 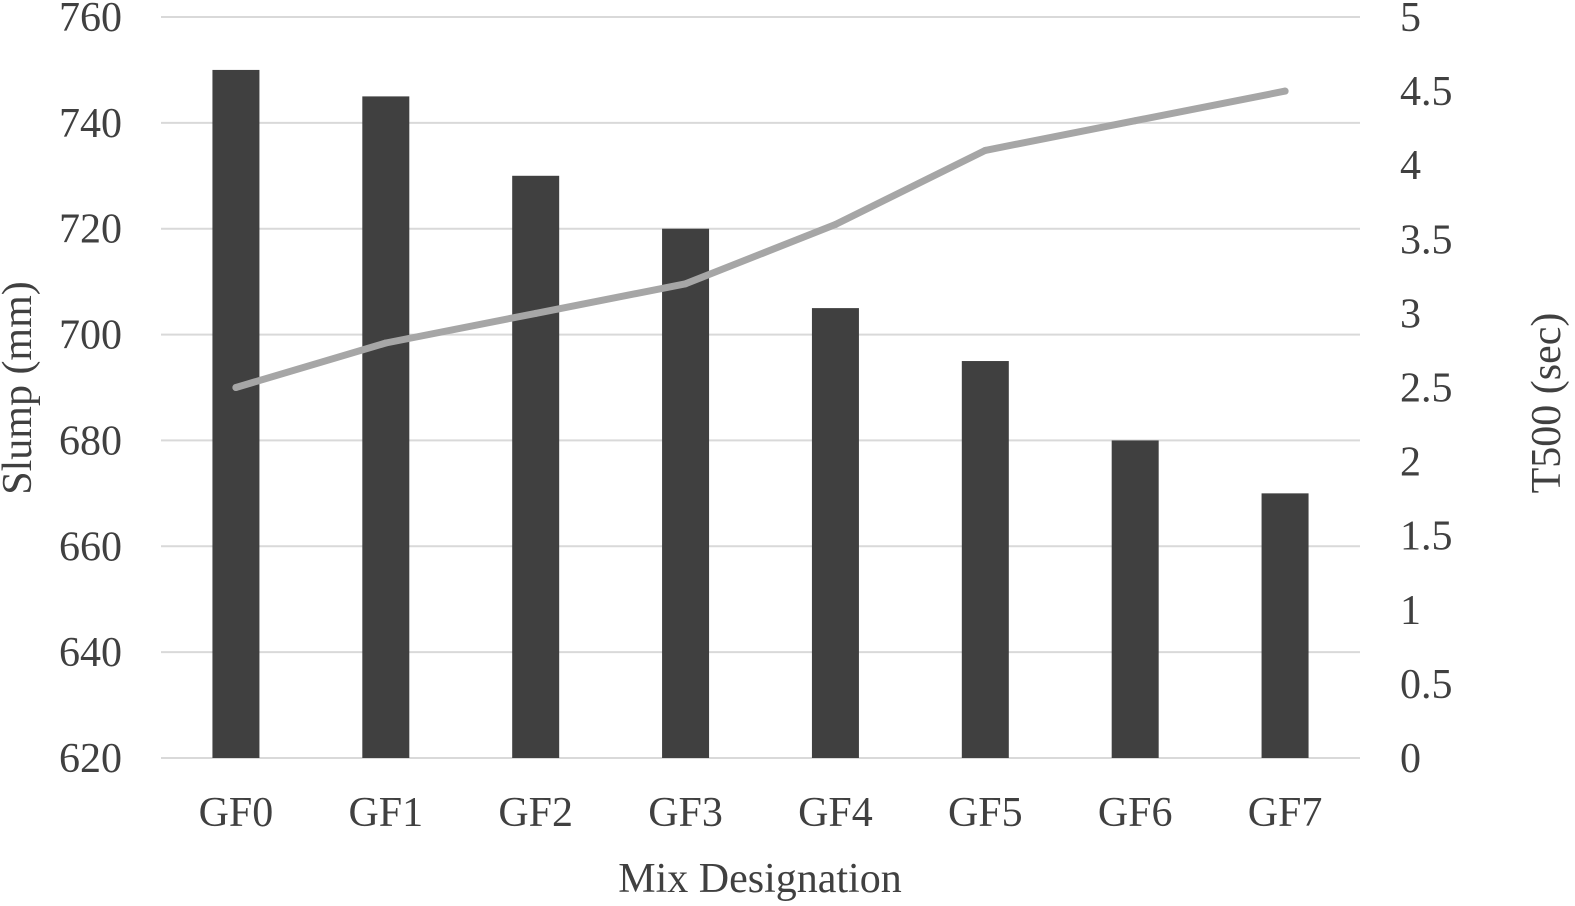 What do you see at coordinates (985, 150) in the screenshot?
I see `line-point-gf5` at bounding box center [985, 150].